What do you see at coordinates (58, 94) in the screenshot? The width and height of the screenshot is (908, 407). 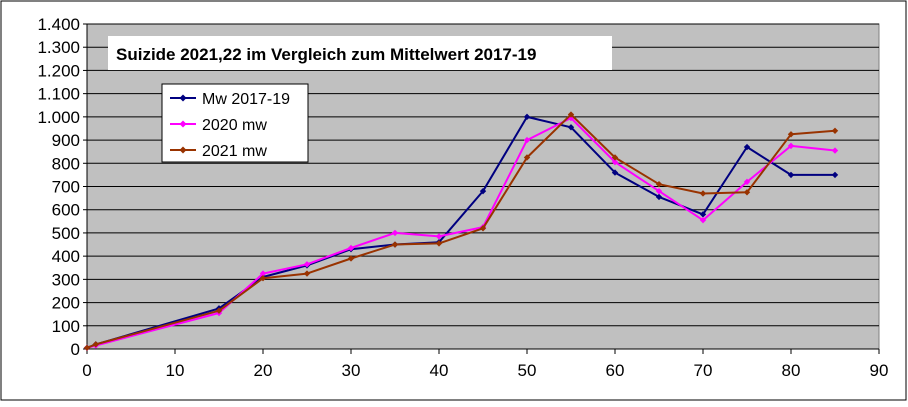 I see `y-tick-label-11: 1.100` at bounding box center [58, 94].